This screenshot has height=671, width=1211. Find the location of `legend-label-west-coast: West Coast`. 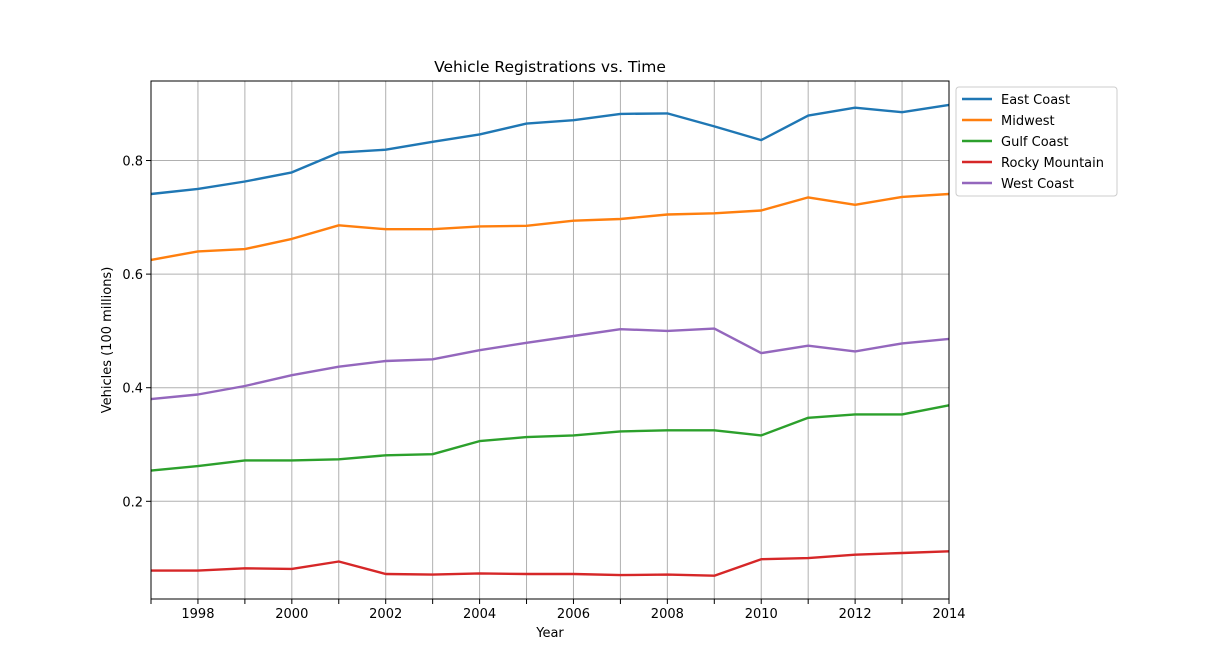

legend-label-west-coast: West Coast is located at coordinates (1037, 184).